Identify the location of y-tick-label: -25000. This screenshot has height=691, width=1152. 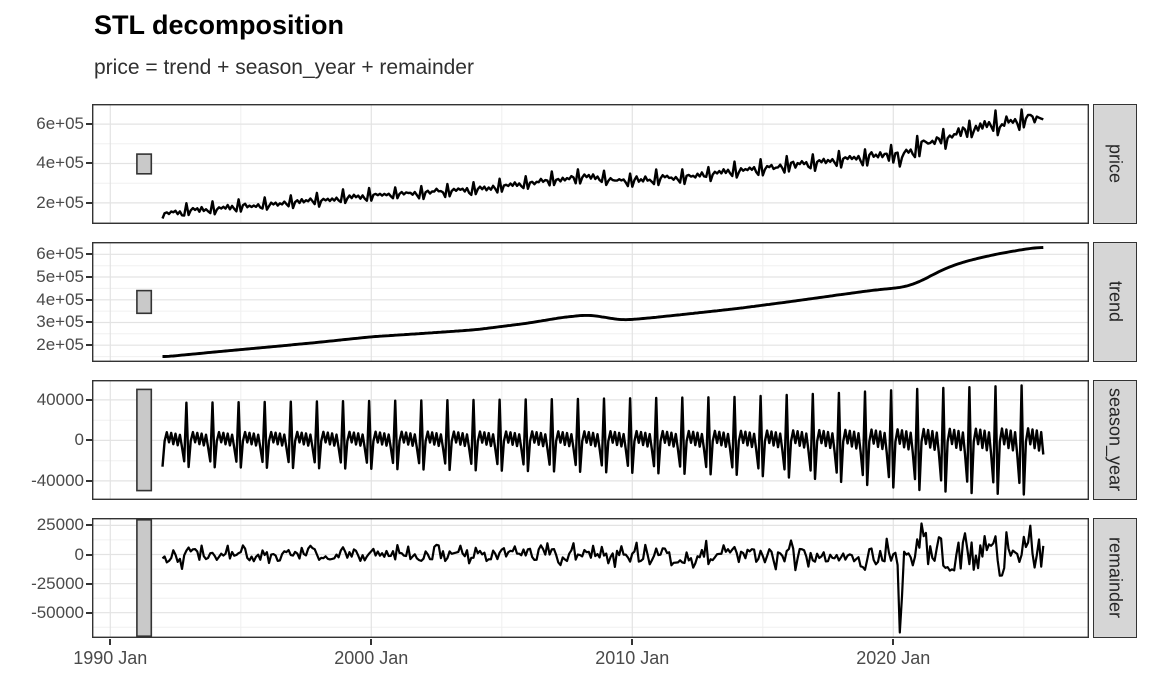
(57, 583).